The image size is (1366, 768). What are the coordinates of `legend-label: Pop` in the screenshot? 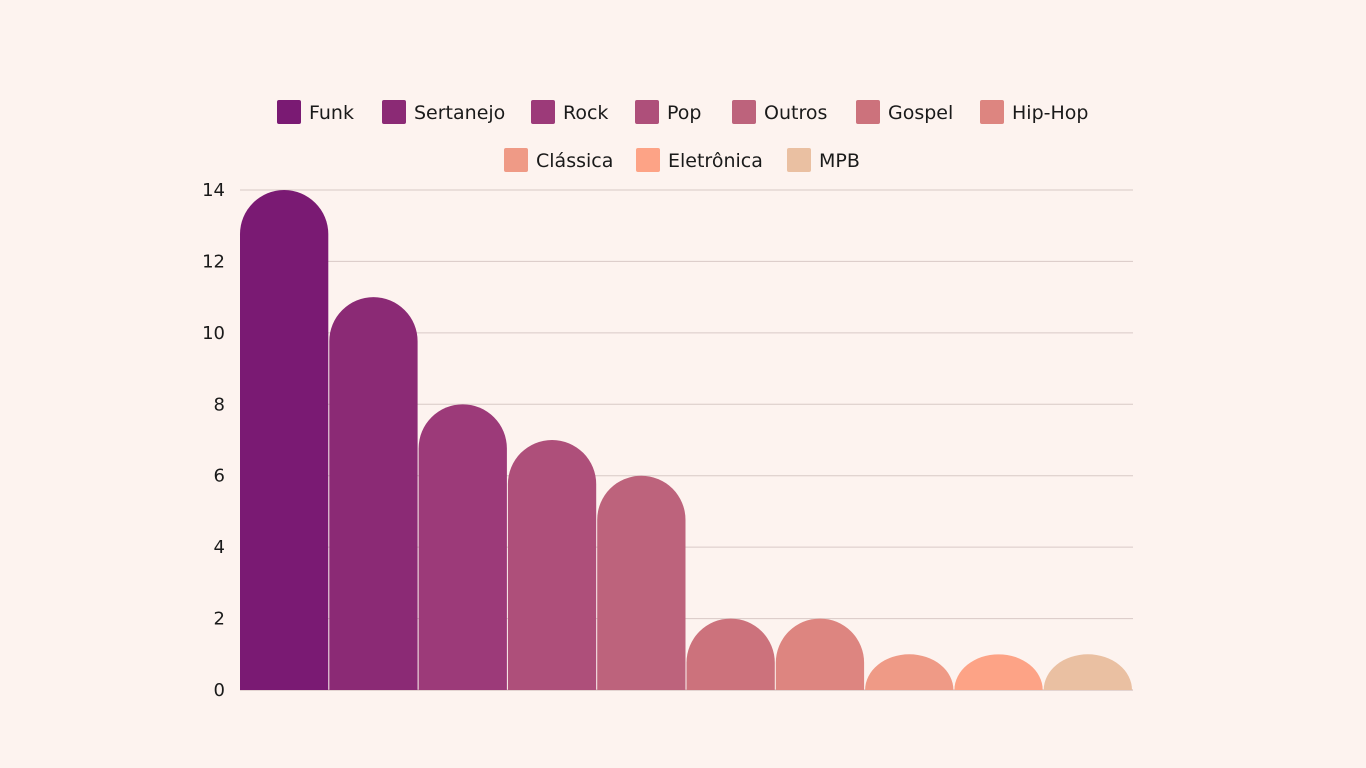 It's located at (684, 113).